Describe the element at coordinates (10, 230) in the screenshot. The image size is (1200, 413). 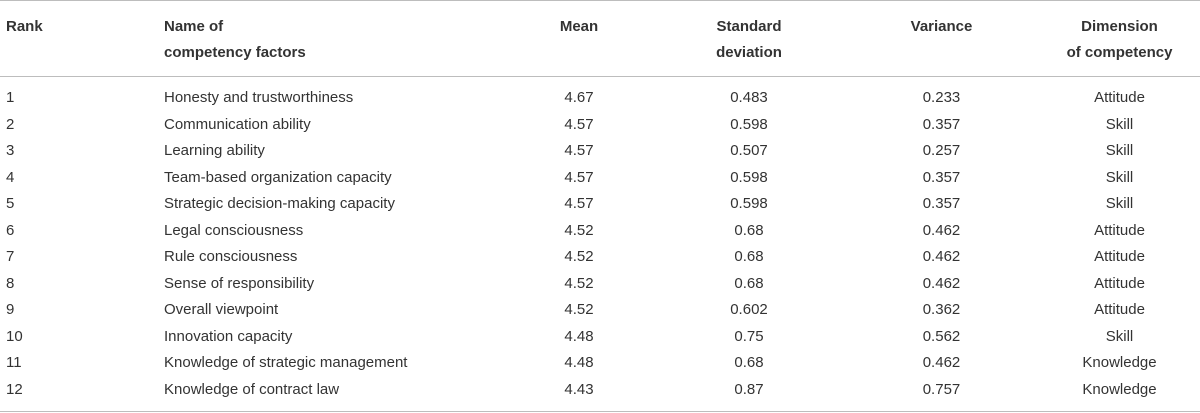
I see `cell-rank: 6` at that location.